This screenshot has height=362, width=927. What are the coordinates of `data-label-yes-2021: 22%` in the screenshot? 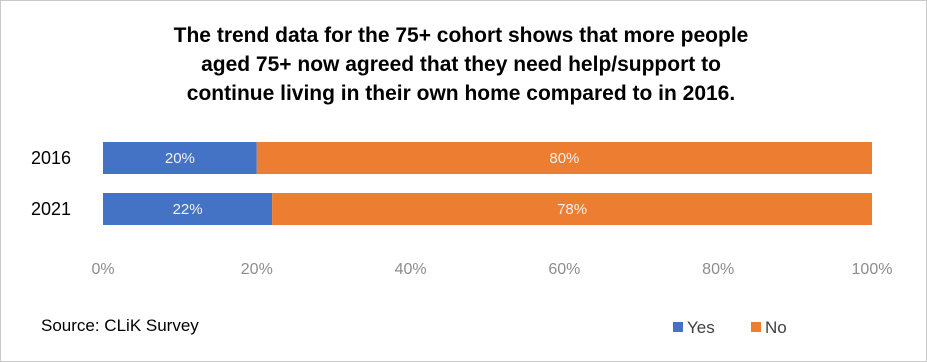 It's located at (188, 209).